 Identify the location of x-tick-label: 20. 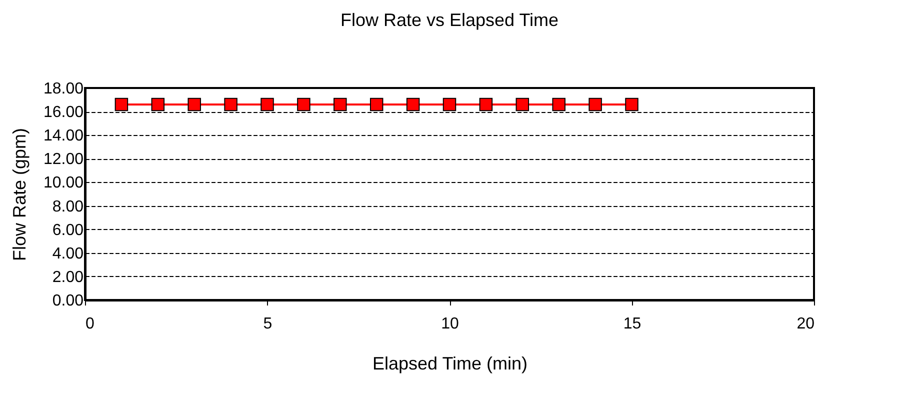
(805, 324).